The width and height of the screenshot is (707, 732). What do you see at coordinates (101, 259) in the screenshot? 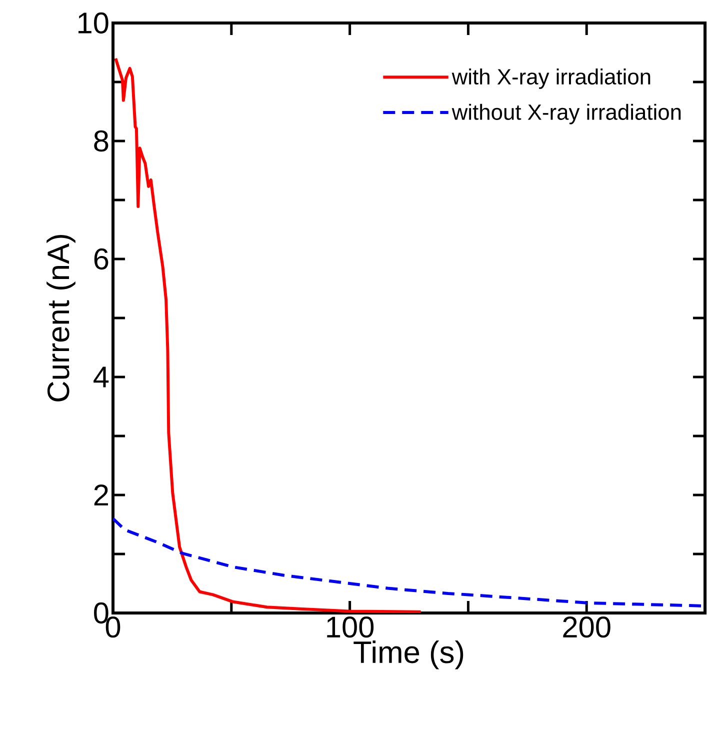
I see `y-tick-label: 6` at bounding box center [101, 259].